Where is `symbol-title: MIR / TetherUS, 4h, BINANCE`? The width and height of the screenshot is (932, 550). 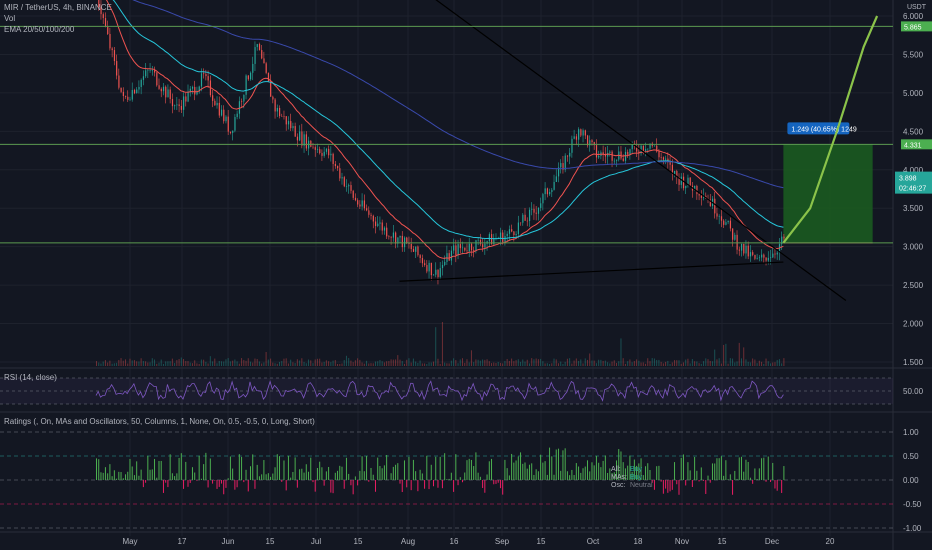
symbol-title: MIR / TetherUS, 4h, BINANCE is located at coordinates (58, 7).